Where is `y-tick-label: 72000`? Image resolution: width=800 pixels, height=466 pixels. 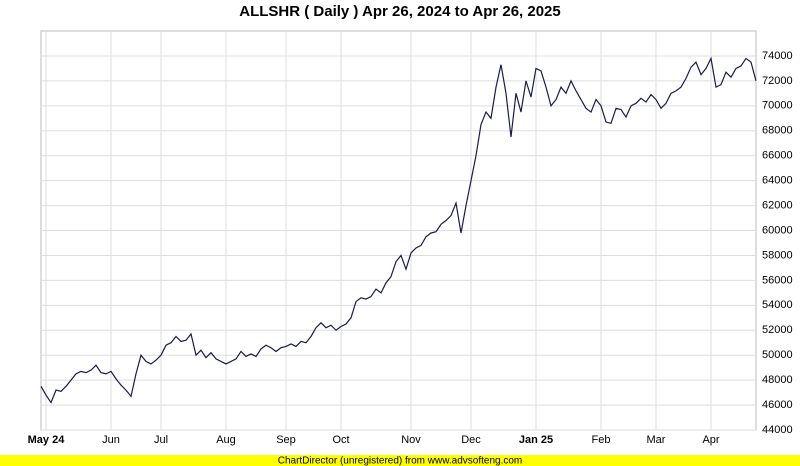
y-tick-label: 72000 is located at coordinates (777, 81).